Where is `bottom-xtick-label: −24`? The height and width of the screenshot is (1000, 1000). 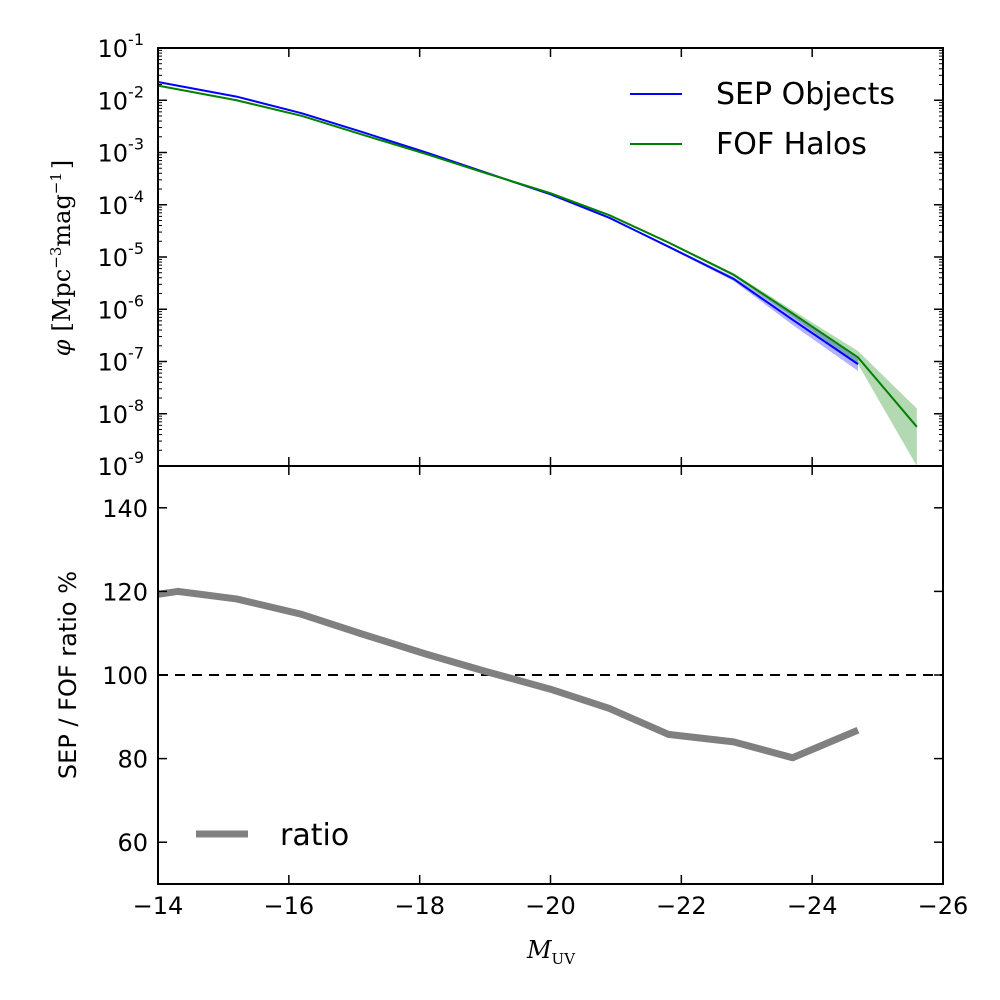
bottom-xtick-label: −24 is located at coordinates (812, 906).